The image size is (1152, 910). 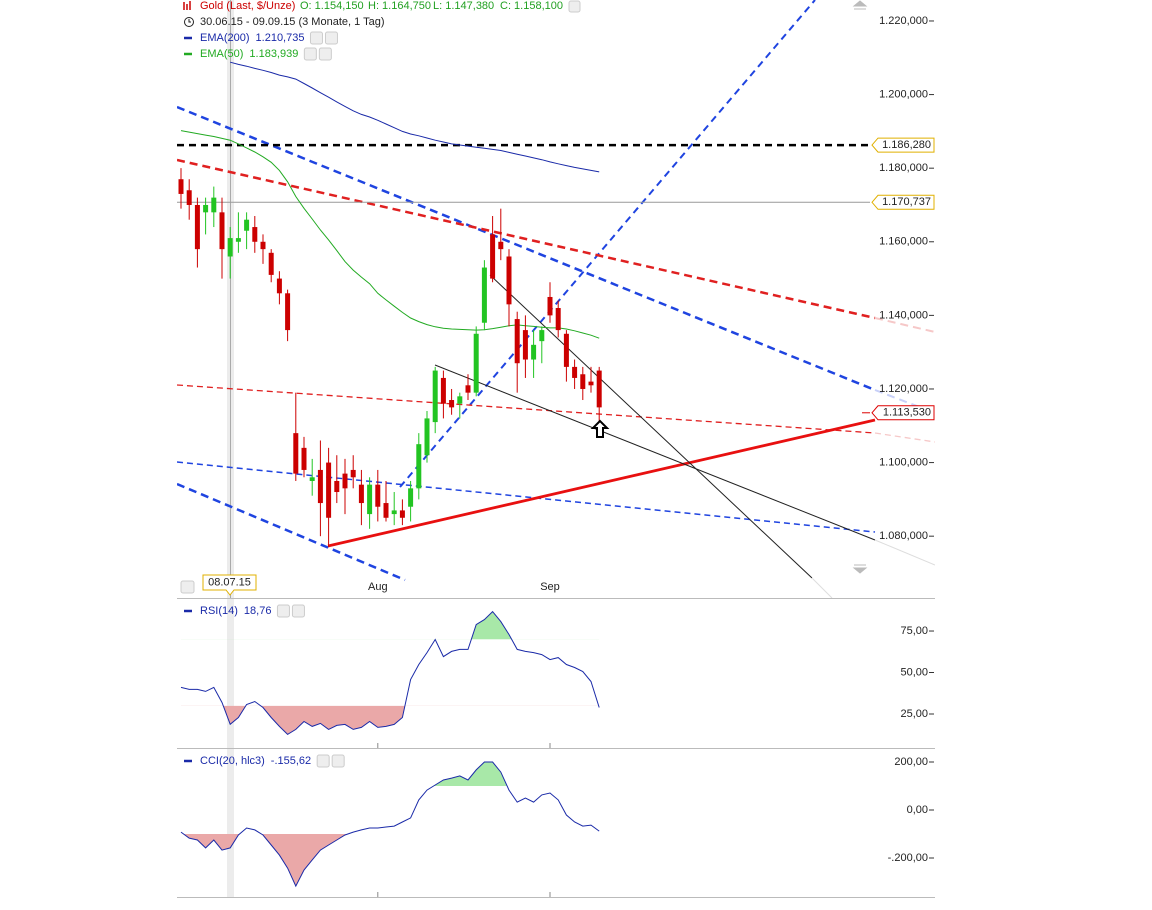 What do you see at coordinates (903, 315) in the screenshot?
I see `y-tick-label: 1.140,000` at bounding box center [903, 315].